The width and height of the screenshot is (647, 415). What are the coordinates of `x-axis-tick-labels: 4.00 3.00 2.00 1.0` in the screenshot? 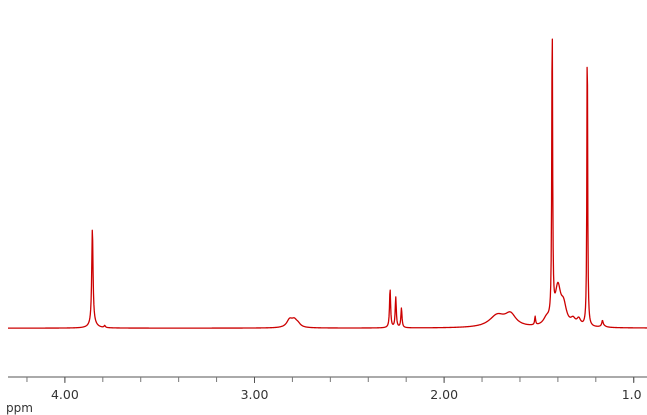 It's located at (346, 389).